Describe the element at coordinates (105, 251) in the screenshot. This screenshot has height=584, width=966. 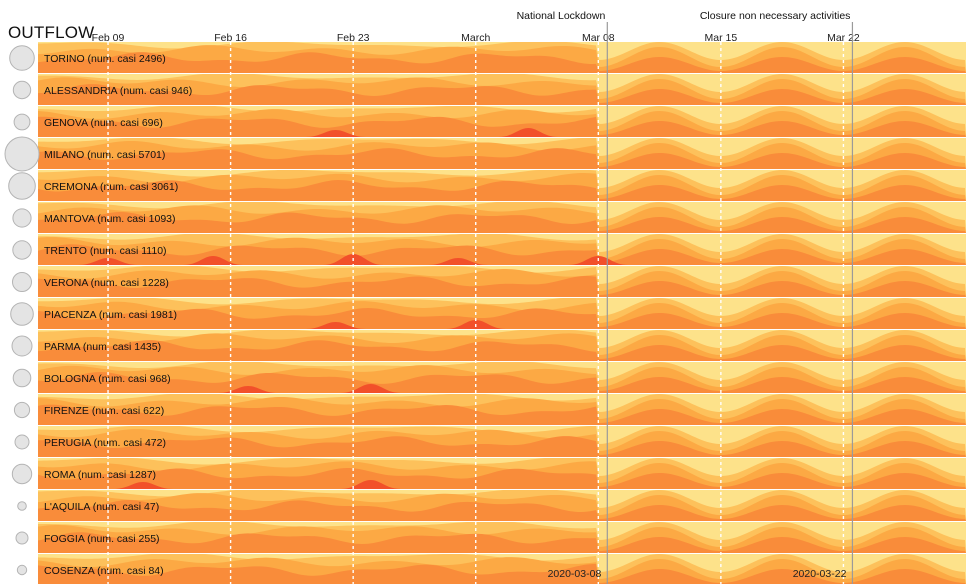
I see `row-label: TRENTO (num. casi 1110)` at that location.